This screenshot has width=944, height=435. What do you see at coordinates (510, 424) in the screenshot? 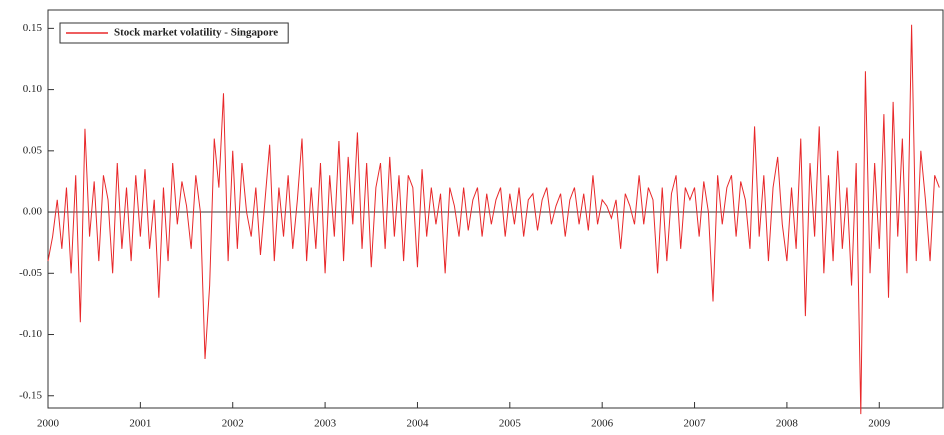
I see `x-tick-label: 2005` at bounding box center [510, 424].